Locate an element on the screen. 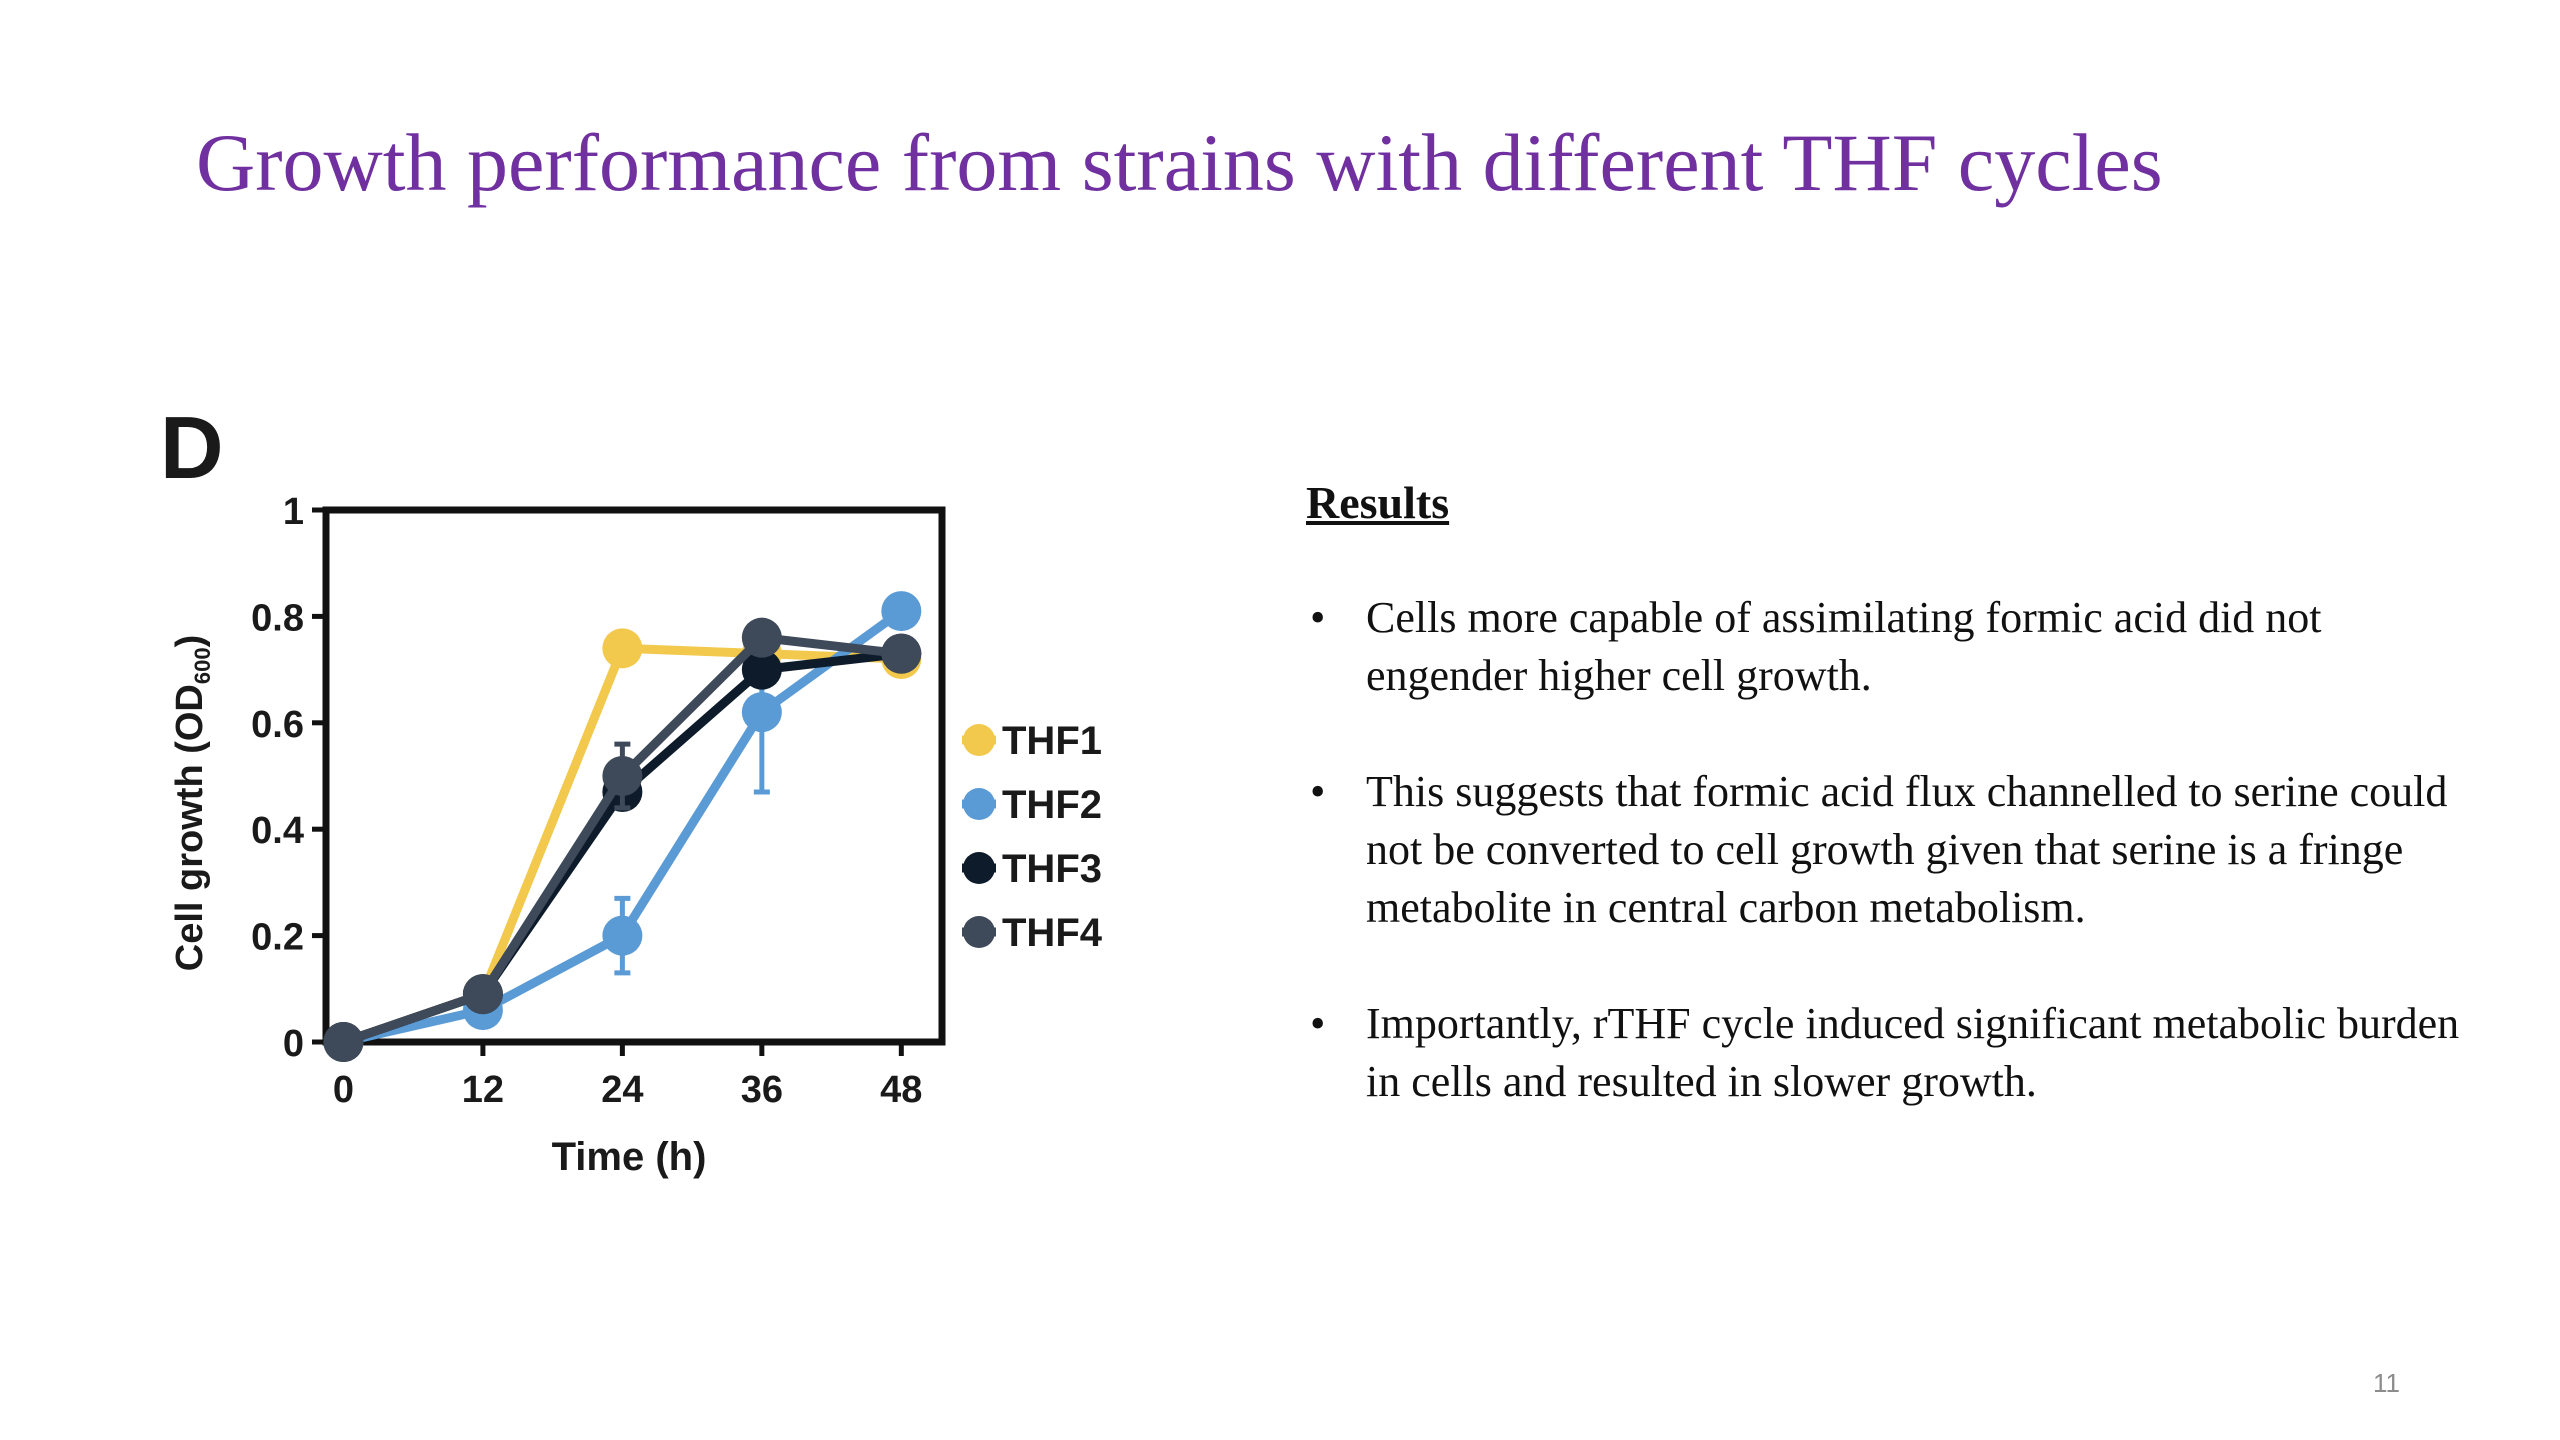  legend-marker-thf2 is located at coordinates (979, 804).